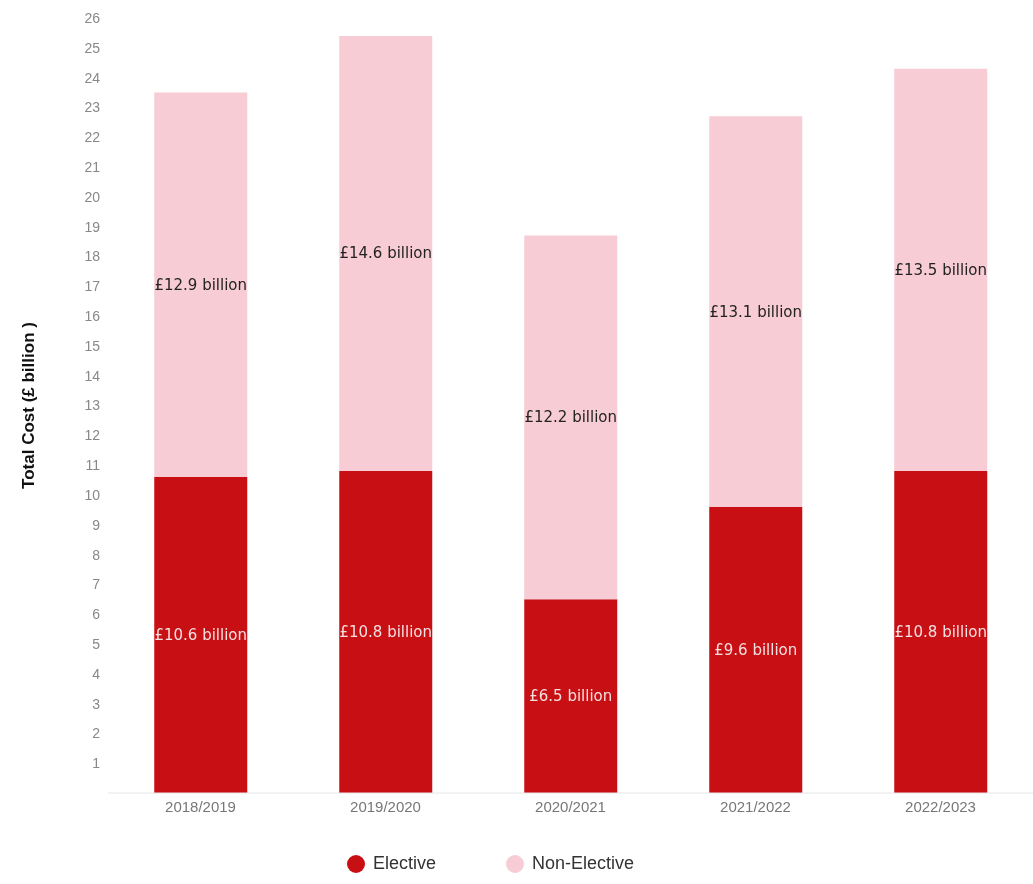 Image resolution: width=1033 pixels, height=884 pixels. Describe the element at coordinates (92, 375) in the screenshot. I see `y-tick-label: 14` at that location.